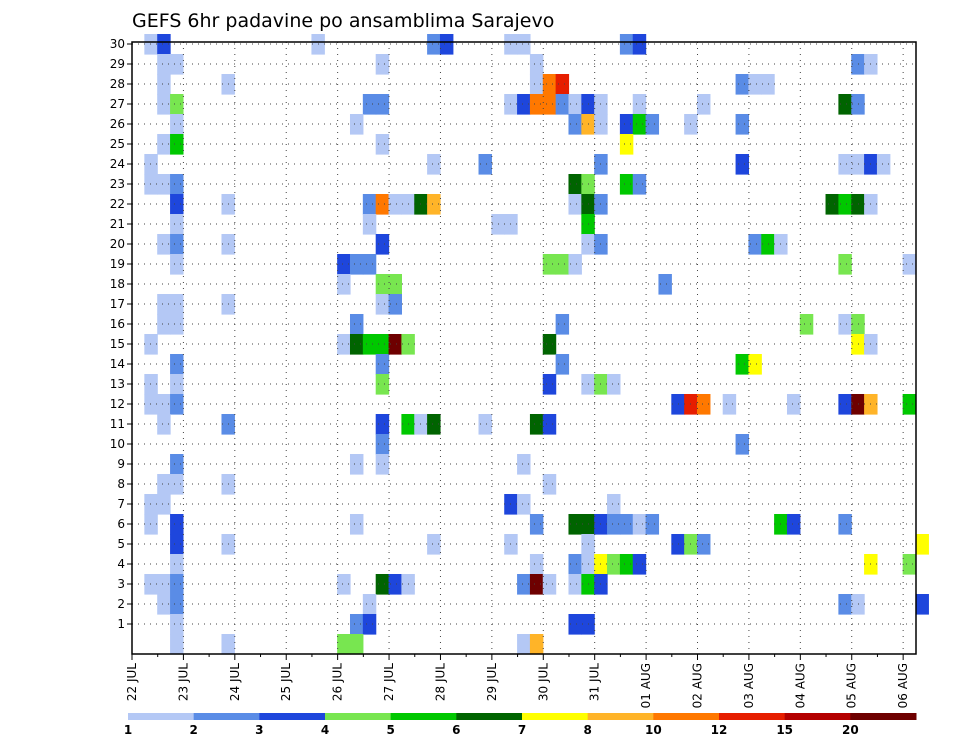  What do you see at coordinates (128, 730) in the screenshot?
I see `legend-label: 1` at bounding box center [128, 730].